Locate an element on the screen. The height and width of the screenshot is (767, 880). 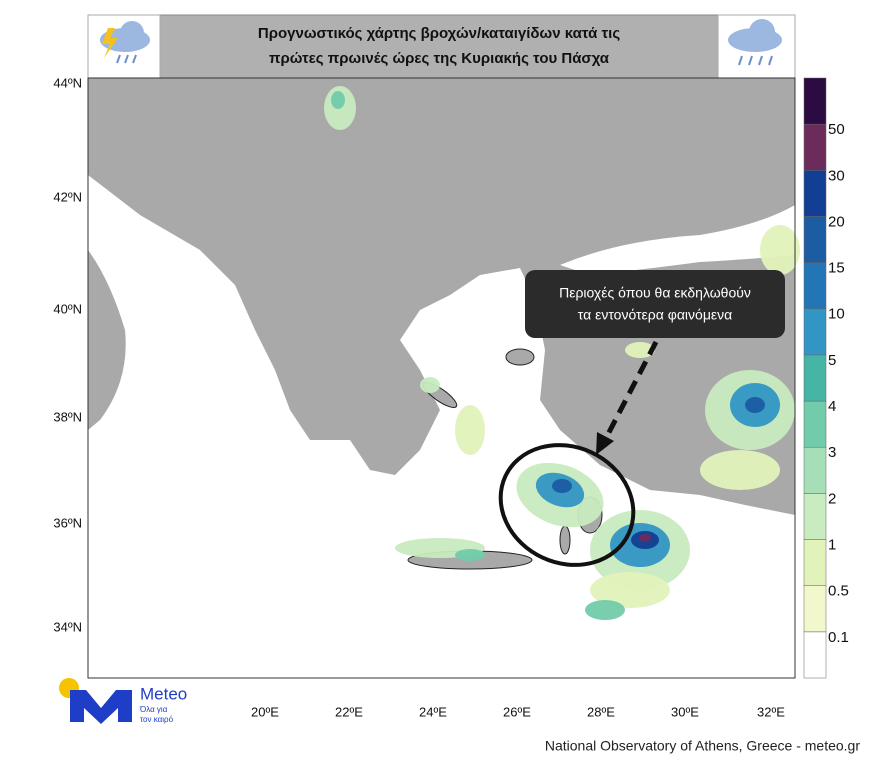
lat-label: 44ºN is located at coordinates (67, 82).